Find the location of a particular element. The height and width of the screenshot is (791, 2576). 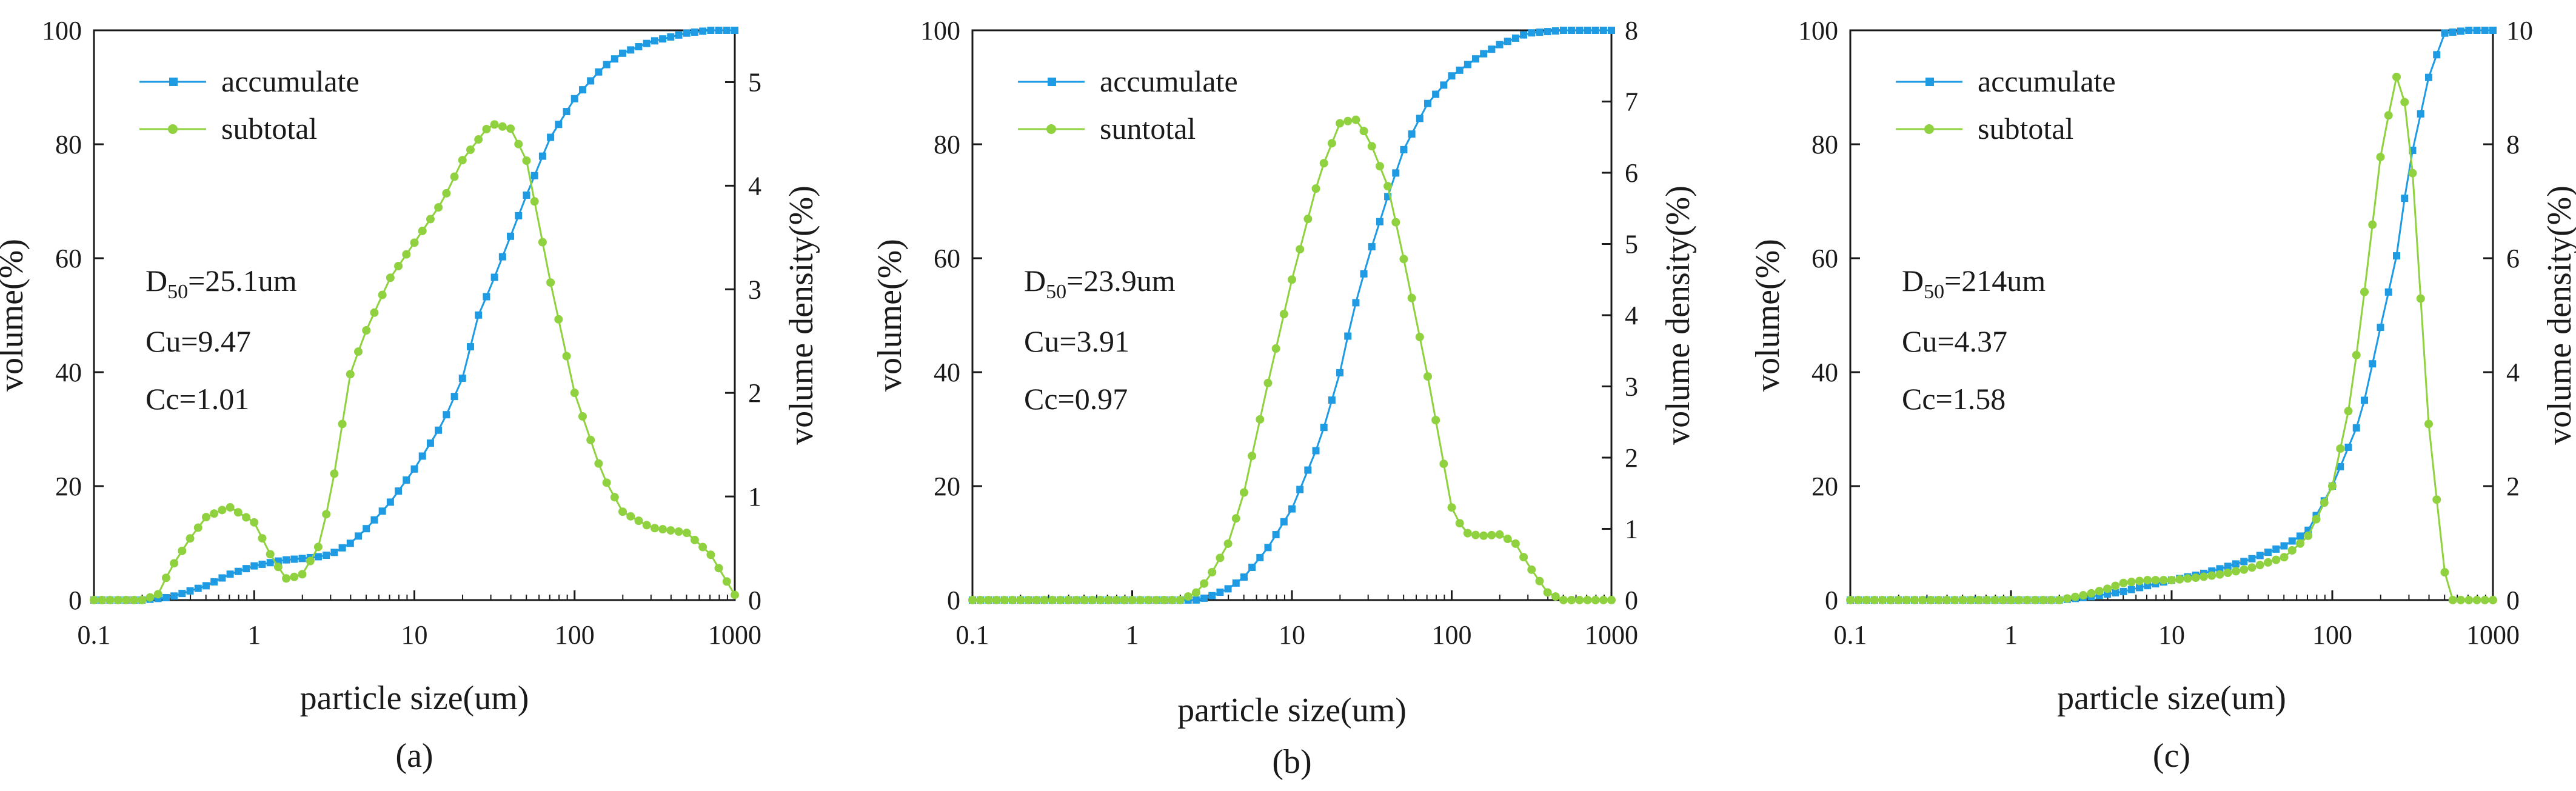

y-tick-label: 0 is located at coordinates (1831, 600).